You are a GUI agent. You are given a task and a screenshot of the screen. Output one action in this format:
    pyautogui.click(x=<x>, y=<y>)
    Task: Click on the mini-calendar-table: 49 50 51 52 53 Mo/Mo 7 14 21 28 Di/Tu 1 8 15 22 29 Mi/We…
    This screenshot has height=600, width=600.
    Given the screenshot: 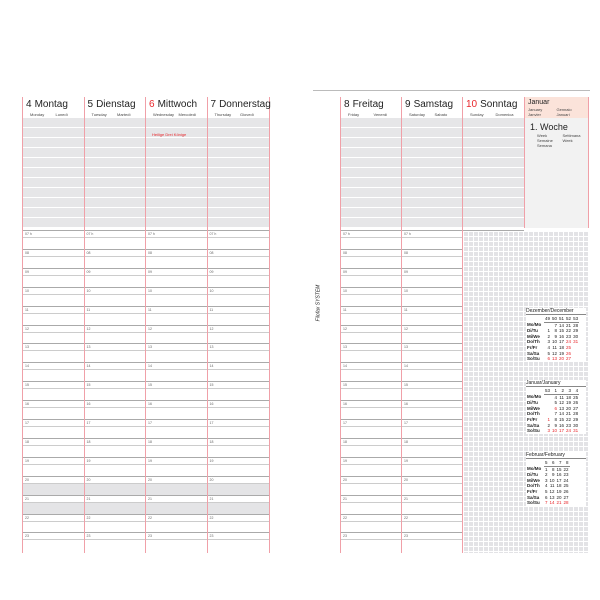 What is the action you would take?
    pyautogui.click(x=553, y=339)
    